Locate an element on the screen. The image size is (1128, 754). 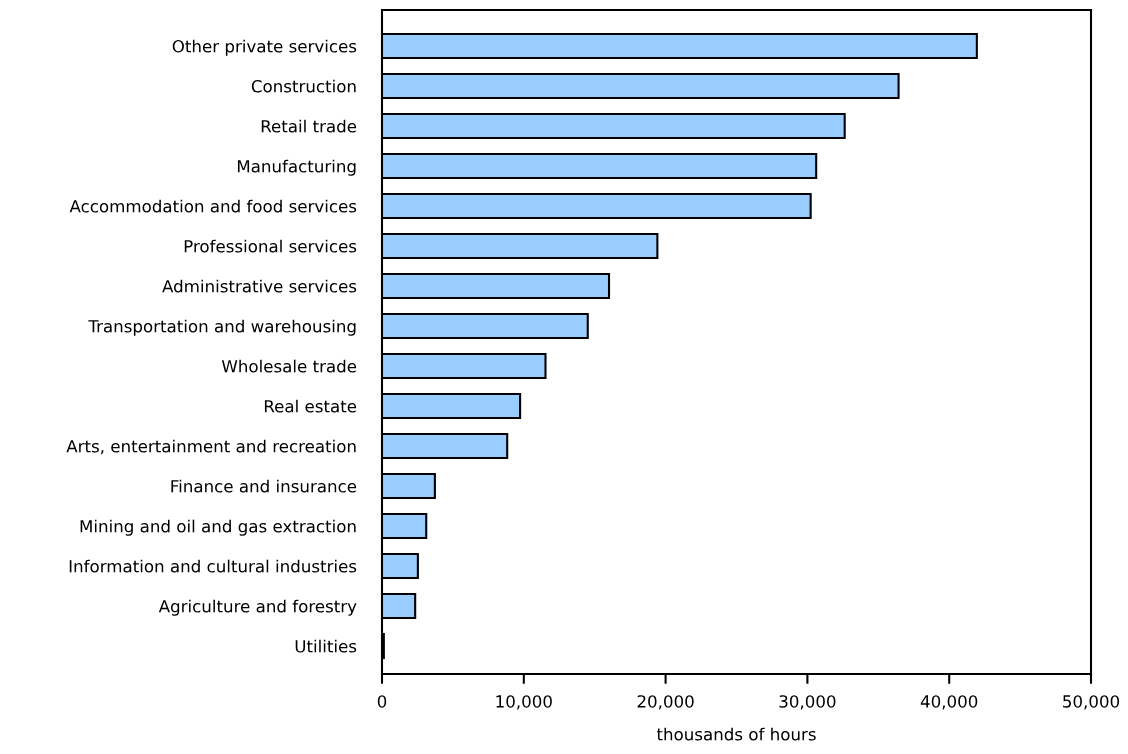
y-tick-label: Arts, entertainment and recreation is located at coordinates (211, 447).